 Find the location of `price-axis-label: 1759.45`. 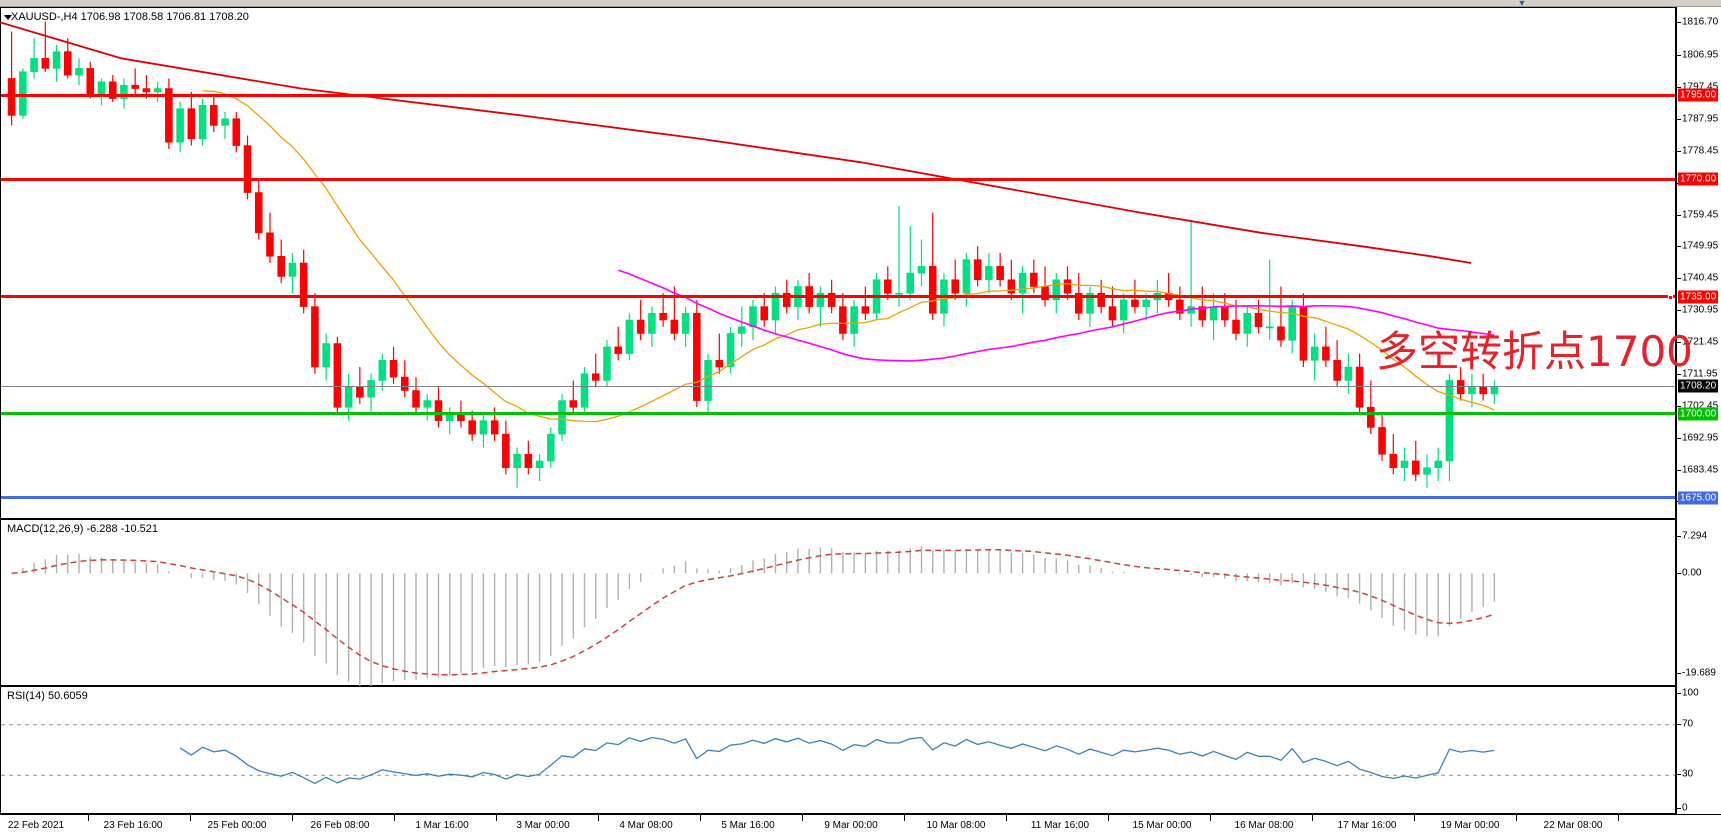

price-axis-label: 1759.45 is located at coordinates (1700, 215).